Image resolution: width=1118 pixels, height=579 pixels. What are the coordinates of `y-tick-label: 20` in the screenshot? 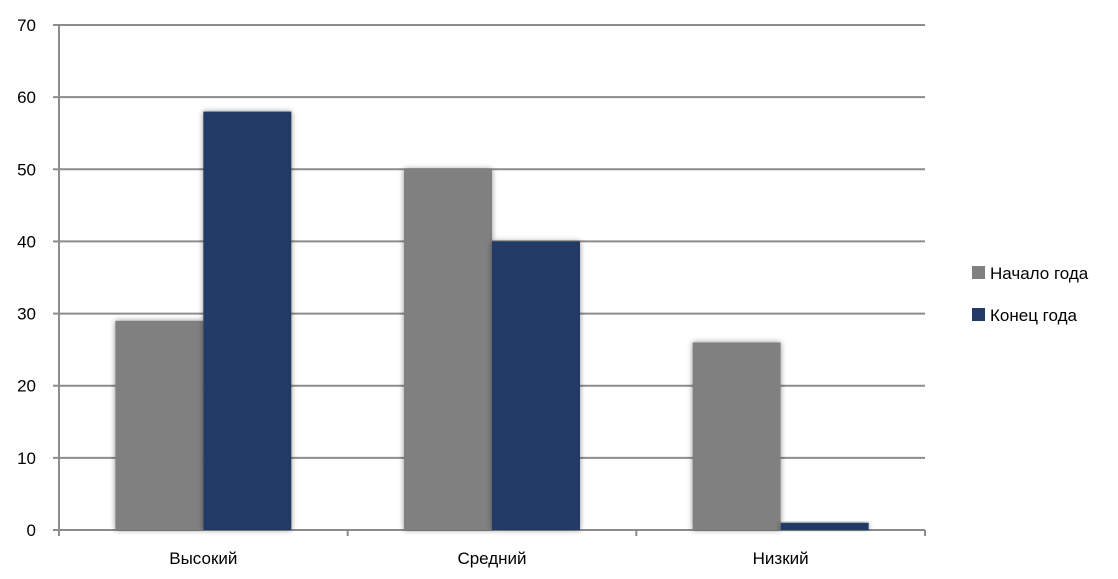 It's located at (26, 386).